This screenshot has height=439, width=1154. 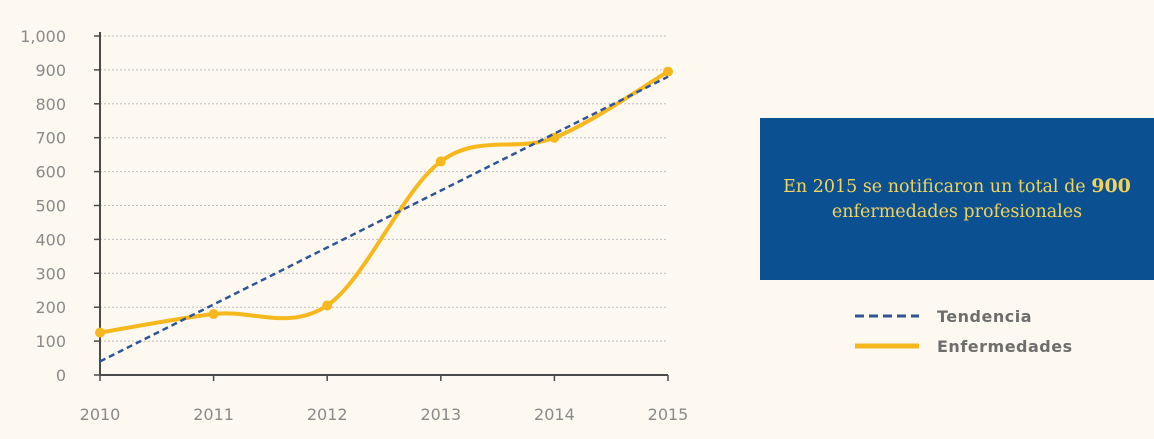 What do you see at coordinates (1005, 346) in the screenshot?
I see `legend-label-enfermedades: Enfermedades` at bounding box center [1005, 346].